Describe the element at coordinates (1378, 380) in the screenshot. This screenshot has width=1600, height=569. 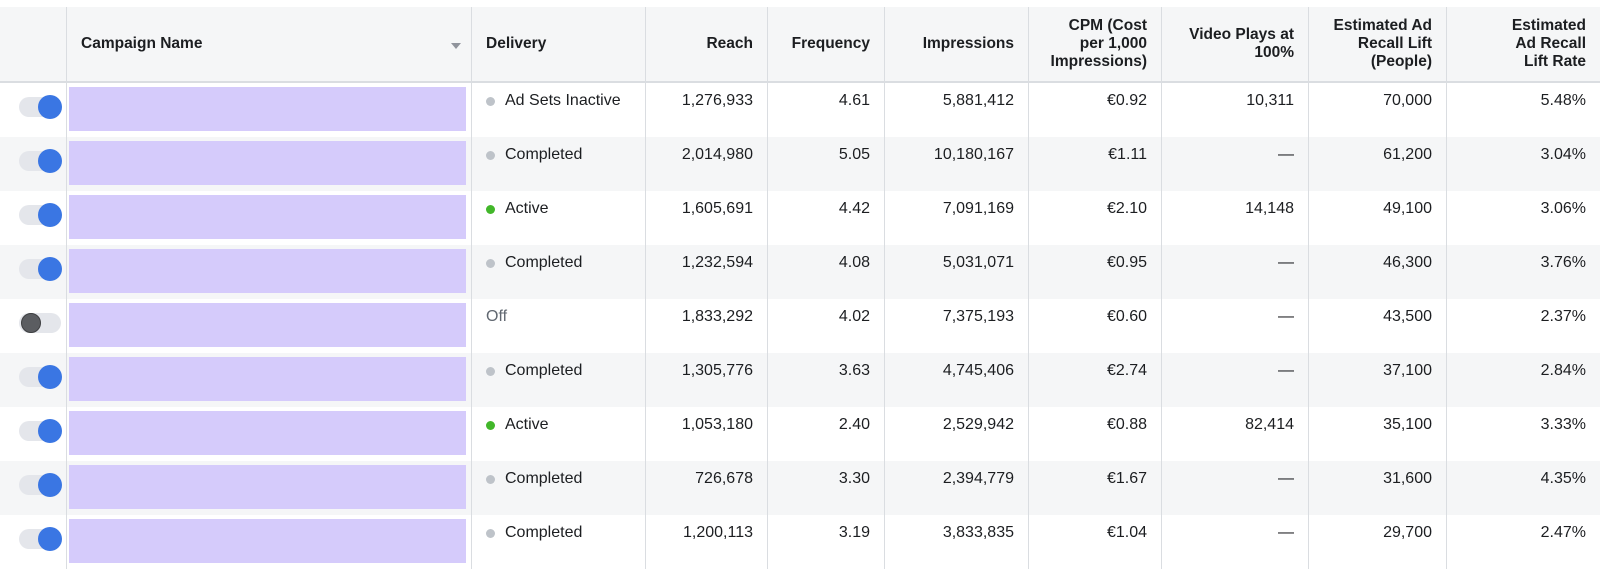
I see `ad-recall-lift-cell: 37,100` at that location.